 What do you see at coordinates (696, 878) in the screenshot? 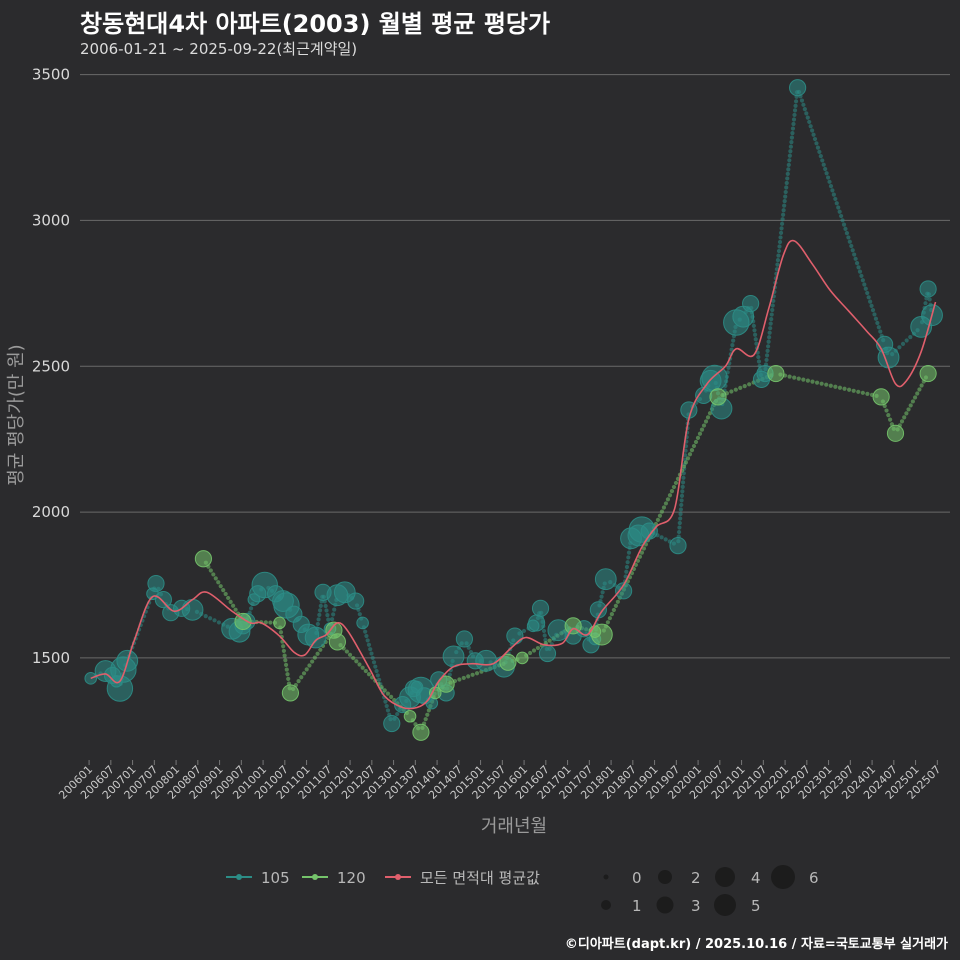
I see `legend-size-label: 2` at bounding box center [696, 878].